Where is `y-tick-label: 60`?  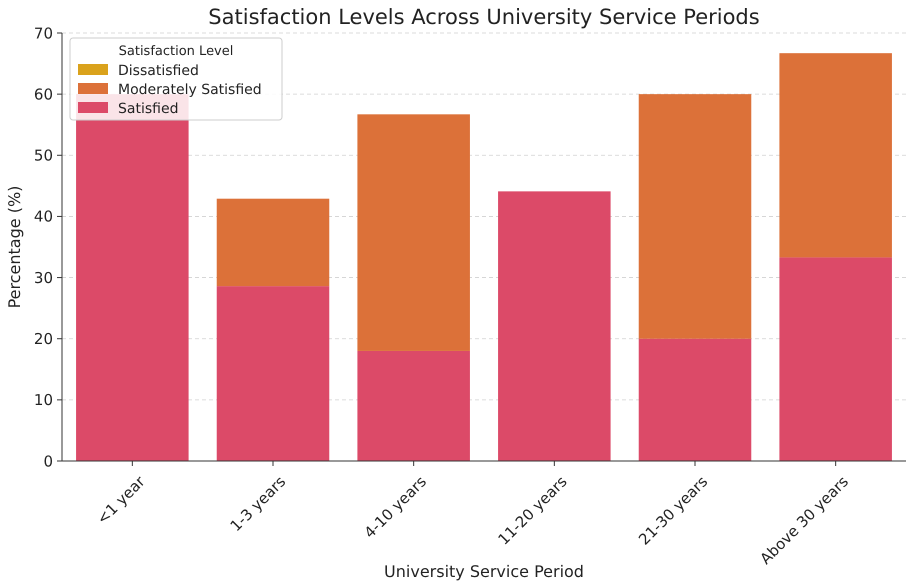
y-tick-label: 60 is located at coordinates (43, 94).